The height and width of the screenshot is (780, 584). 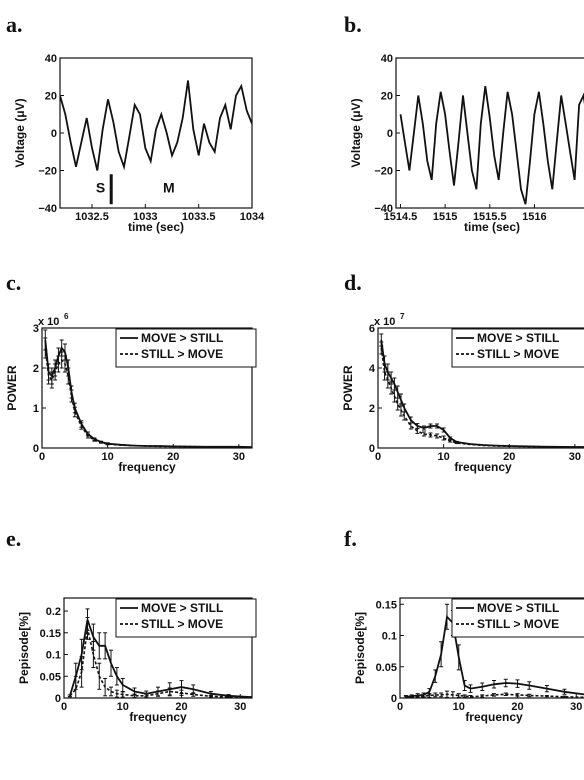 I want to click on chart-b-ytick-label: −20, so click(x=383, y=172).